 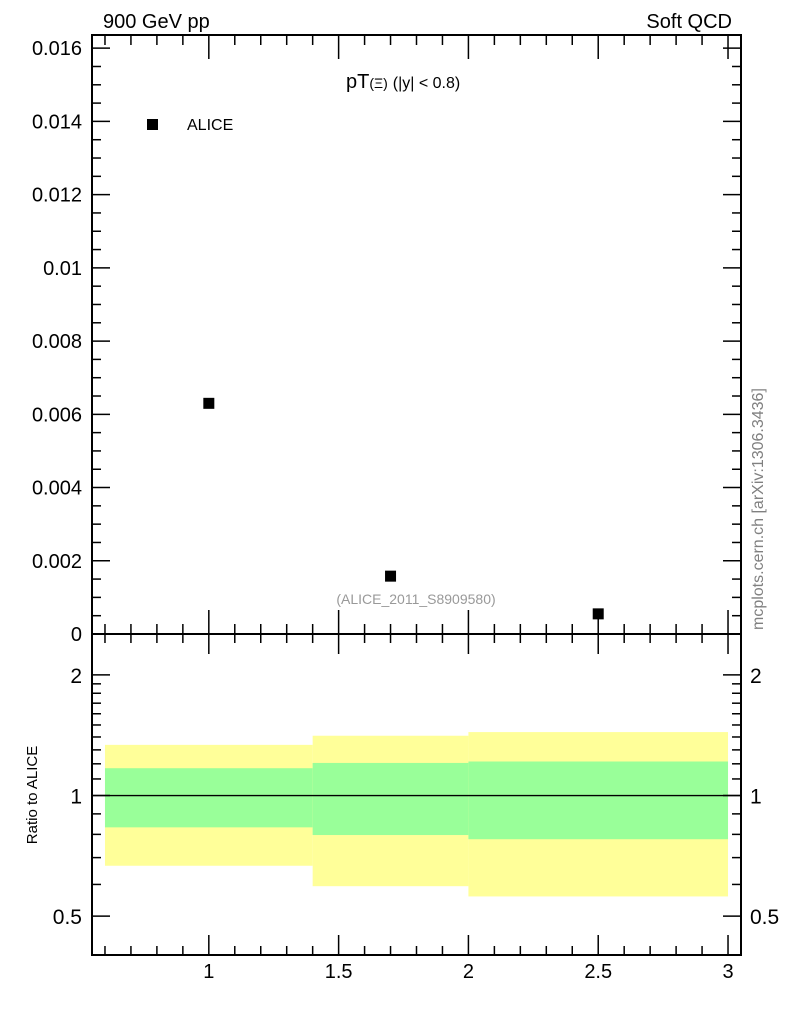 What do you see at coordinates (764, 917) in the screenshot?
I see `ratio-y-tick-label-right: 0.5` at bounding box center [764, 917].